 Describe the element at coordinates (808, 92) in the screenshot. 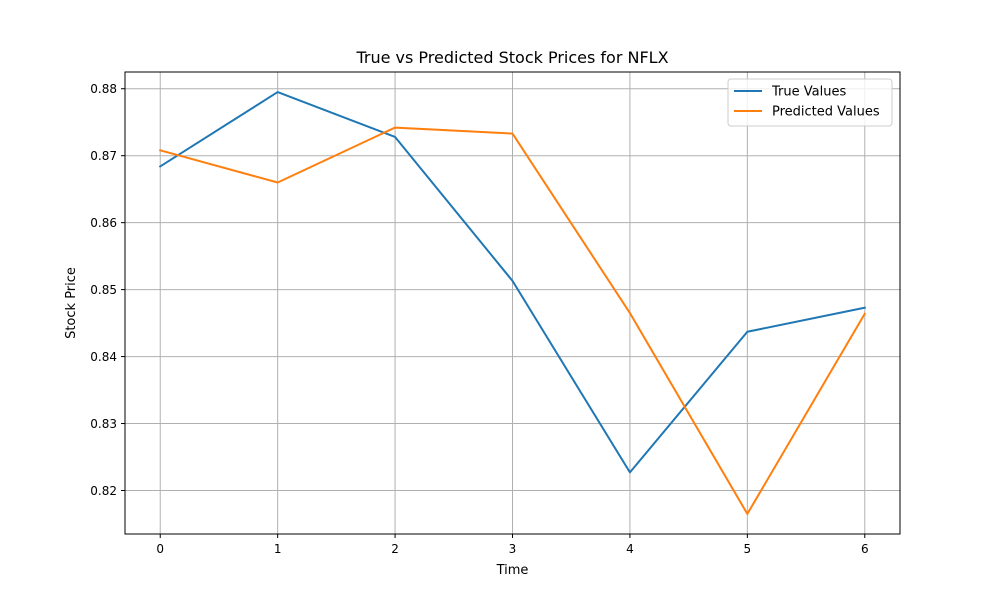

I see `legend-label-true: True Values` at that location.